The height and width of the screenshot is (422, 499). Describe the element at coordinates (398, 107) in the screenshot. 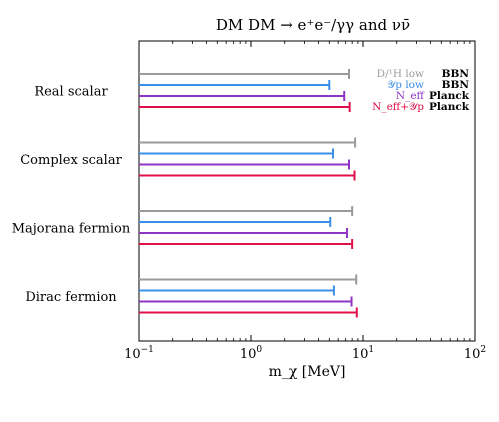

I see `legend-entry: N_eff+𝒴p` at that location.